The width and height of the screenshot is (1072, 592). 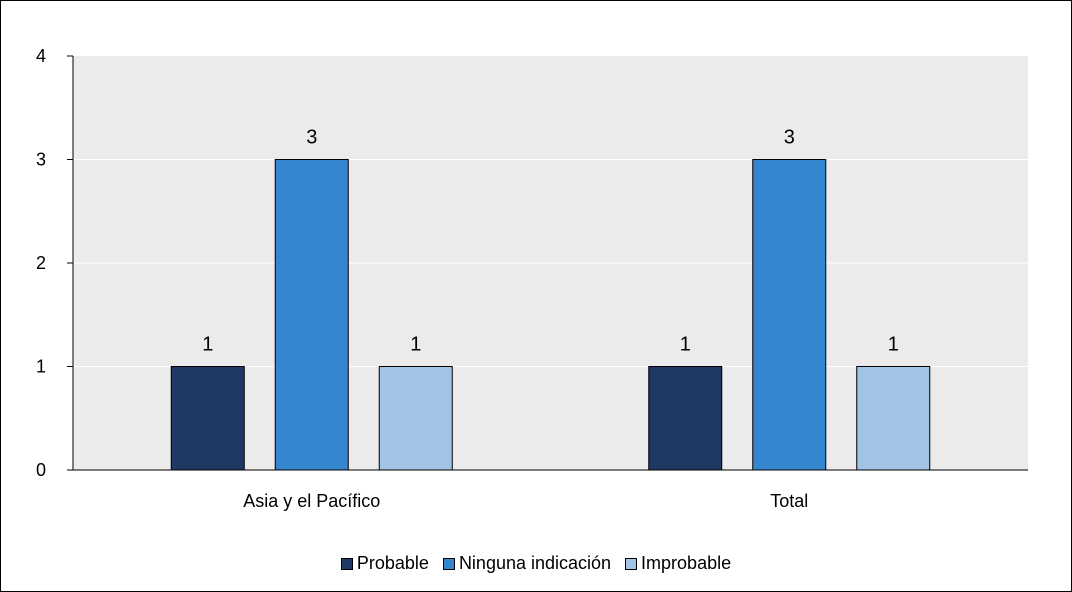 I want to click on y-tick-label: 0, so click(x=41, y=470).